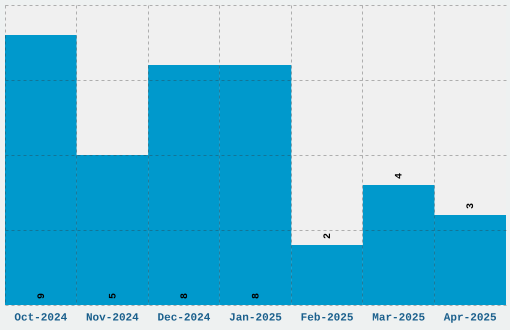  What do you see at coordinates (184, 318) in the screenshot?
I see `x-tick-label: Dec-2024` at bounding box center [184, 318].